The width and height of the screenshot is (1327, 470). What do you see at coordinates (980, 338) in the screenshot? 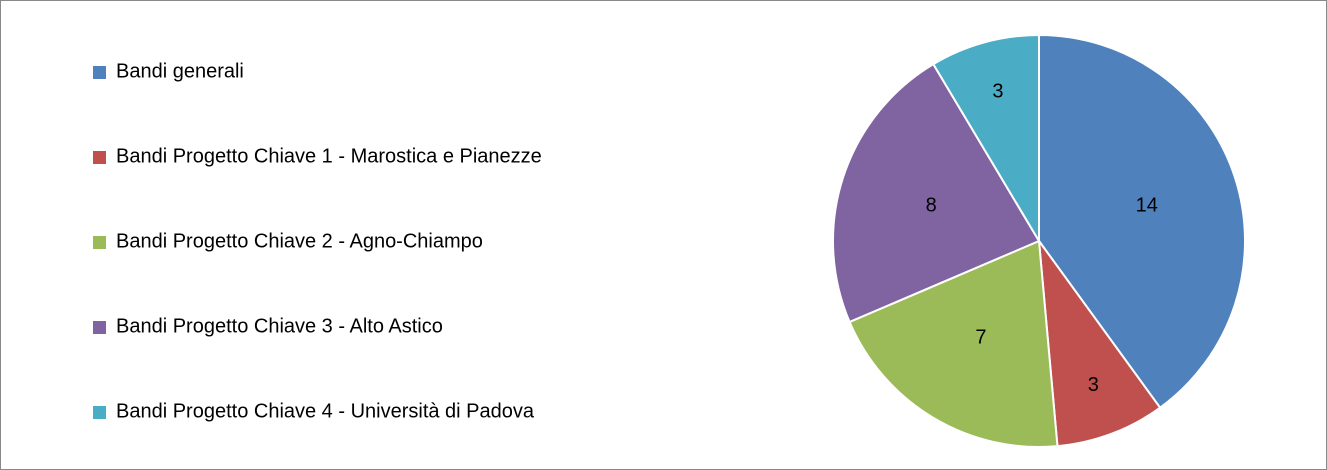
I see `data-label: 7` at bounding box center [980, 338].